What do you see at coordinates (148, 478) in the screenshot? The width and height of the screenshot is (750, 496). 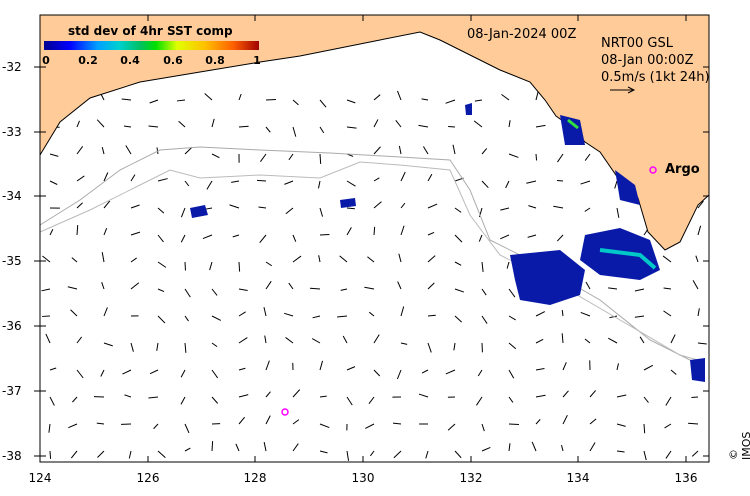 I see `x-tick-label: 126` at bounding box center [148, 478].